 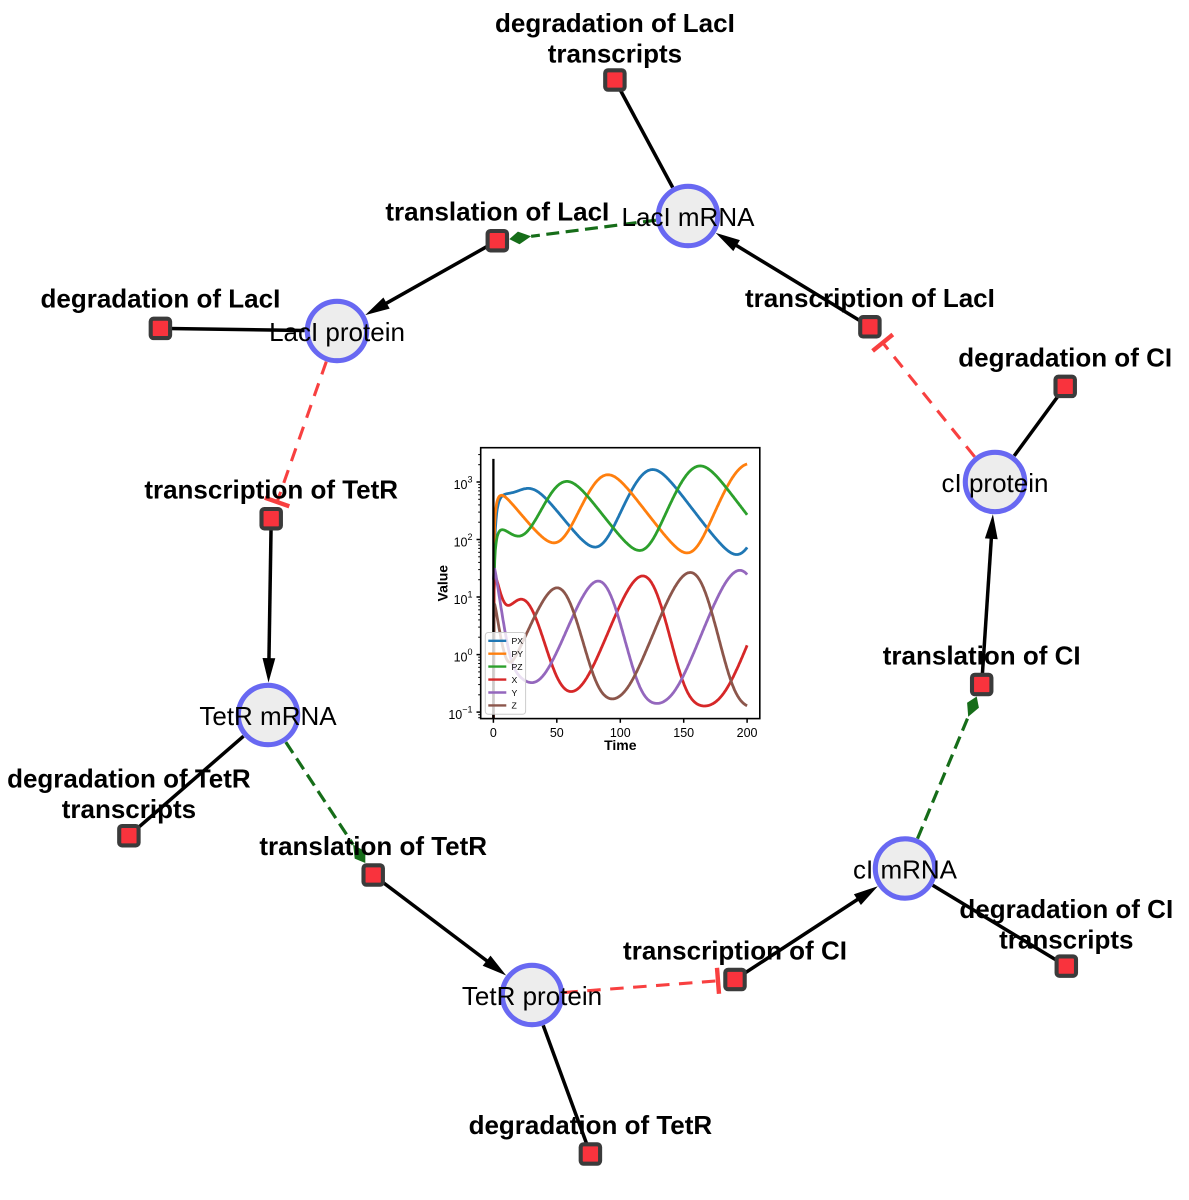 What do you see at coordinates (373, 846) in the screenshot?
I see `svg-text: translation of TetR` at bounding box center [373, 846].